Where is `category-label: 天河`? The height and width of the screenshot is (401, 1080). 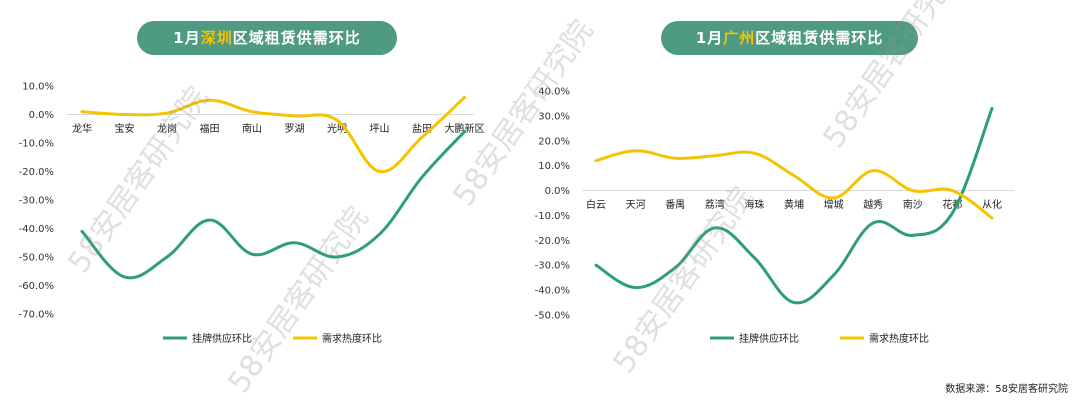 category-label: 天河 is located at coordinates (636, 205).